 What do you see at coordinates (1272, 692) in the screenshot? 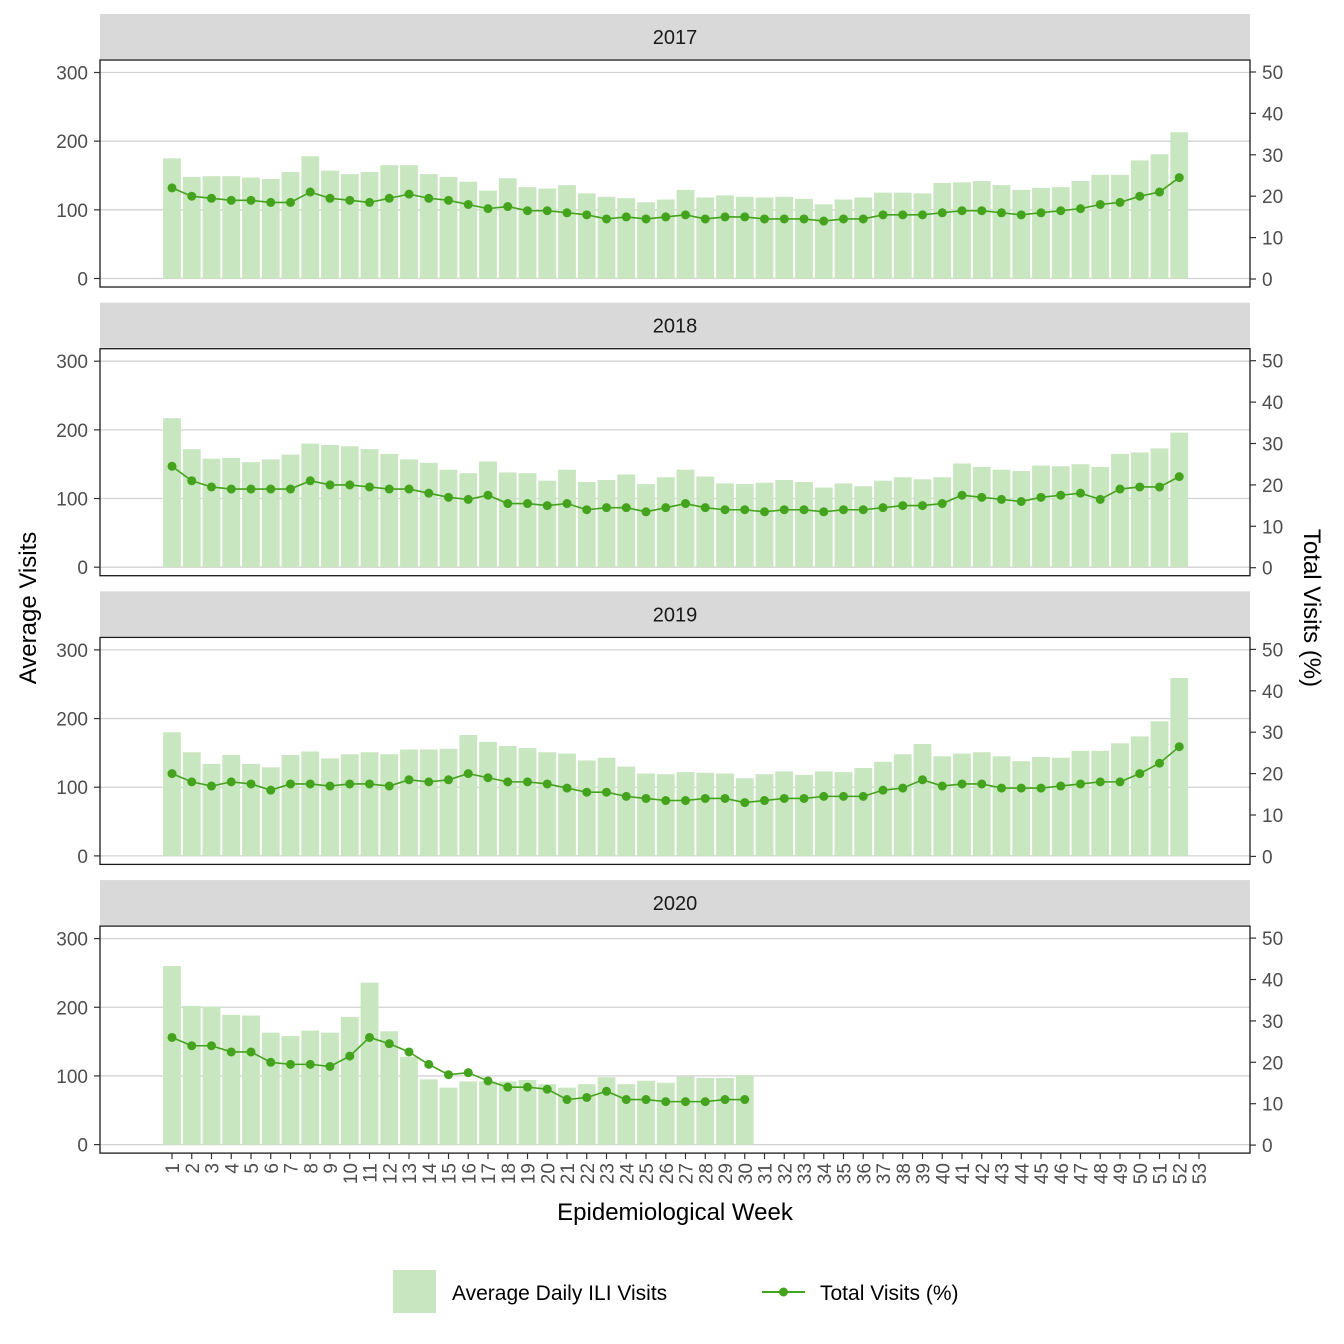
I see `y-tick-label-right: 40` at bounding box center [1272, 692].